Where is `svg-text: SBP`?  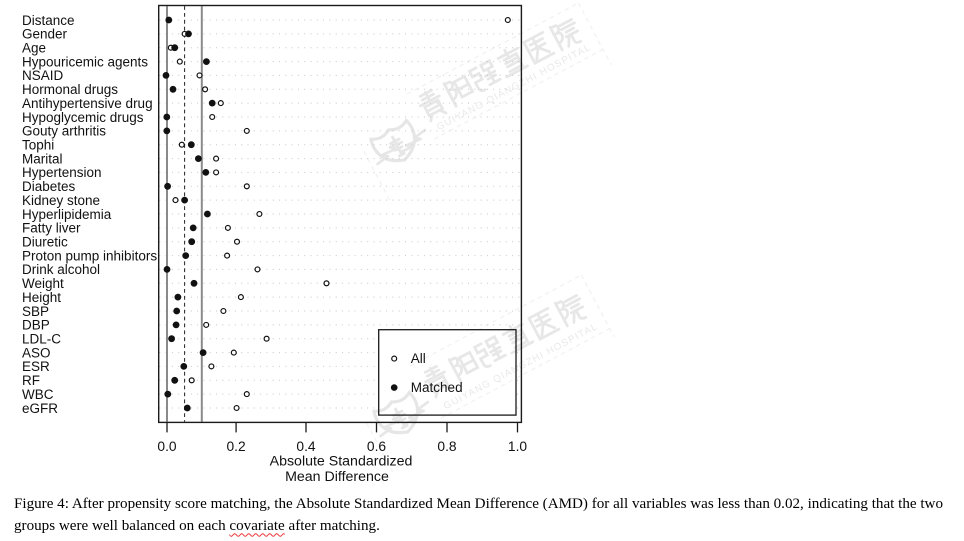
svg-text: SBP is located at coordinates (35, 311).